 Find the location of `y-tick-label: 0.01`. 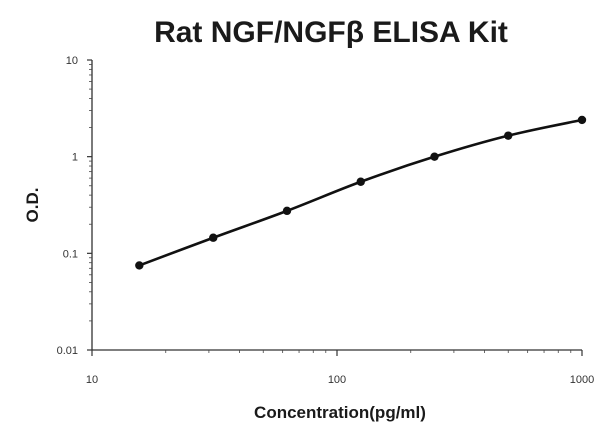

y-tick-label: 0.01 is located at coordinates (67, 351).